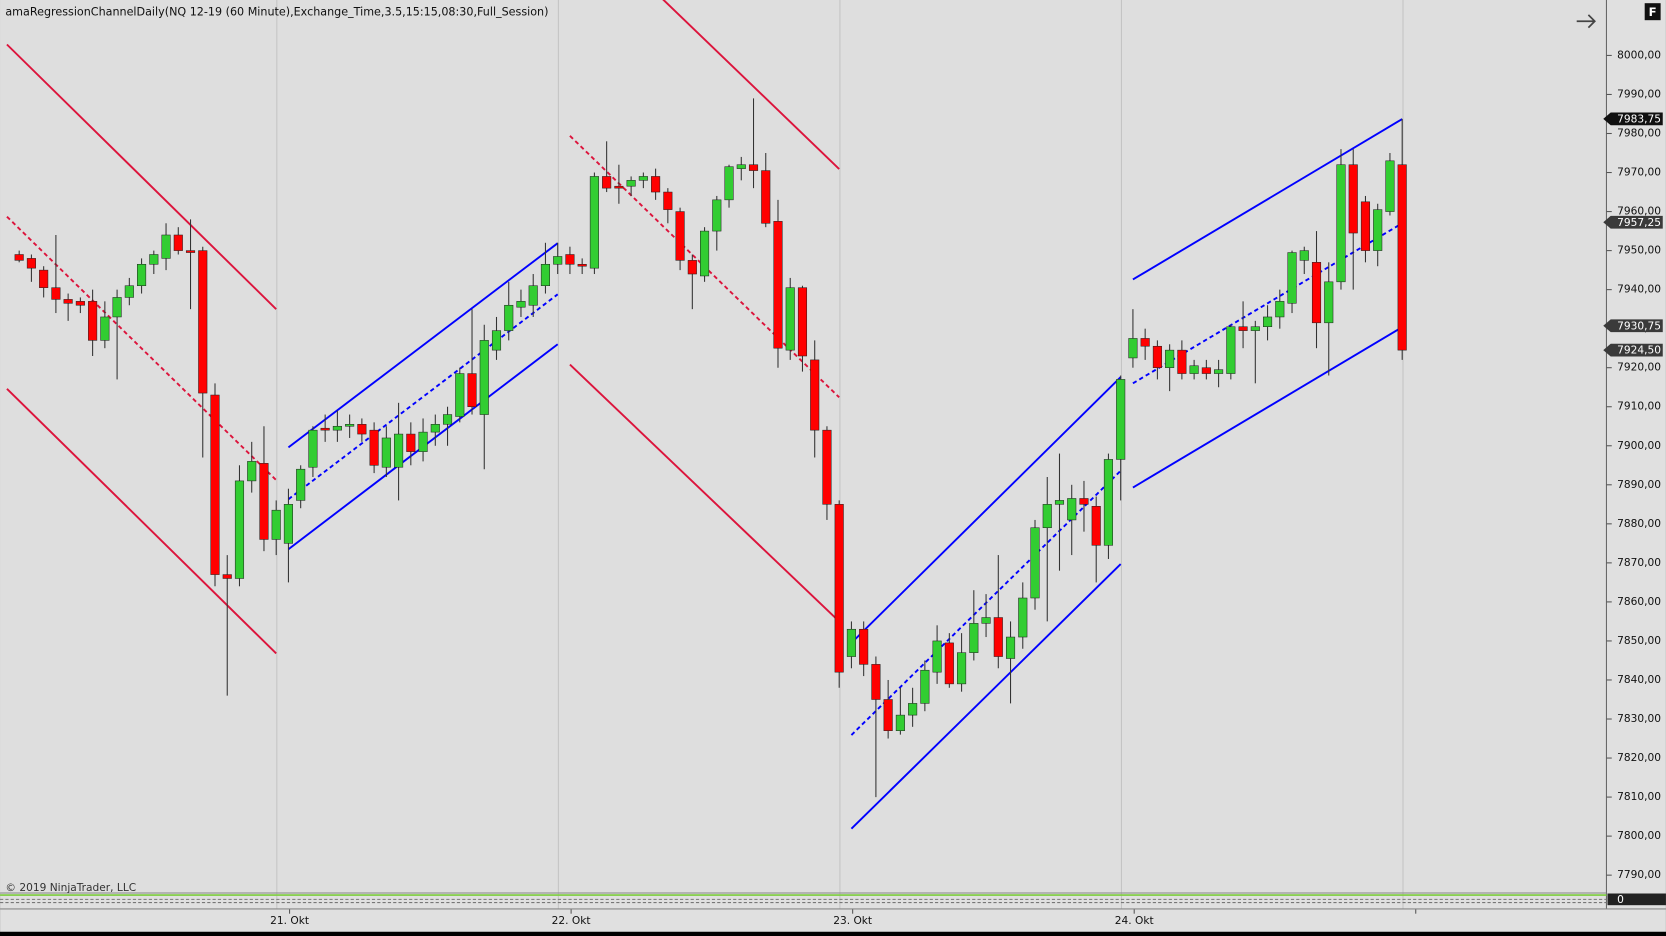 This screenshot has width=1666, height=936. What do you see at coordinates (289, 920) in the screenshot?
I see `x-tick-label: 21. Okt` at bounding box center [289, 920].